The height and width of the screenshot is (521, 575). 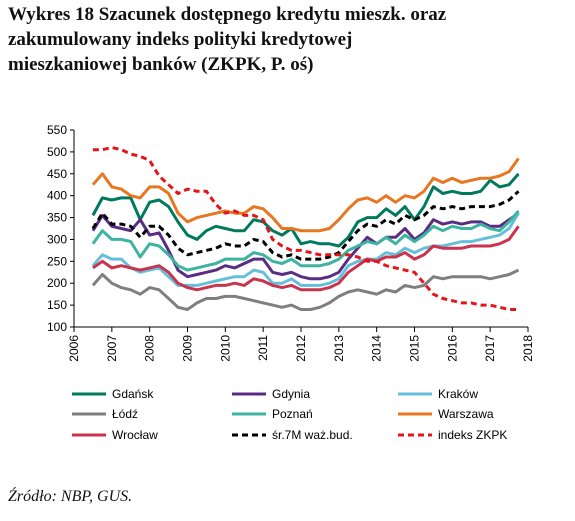 What do you see at coordinates (57, 305) in the screenshot?
I see `y-tick-label: 150` at bounding box center [57, 305].